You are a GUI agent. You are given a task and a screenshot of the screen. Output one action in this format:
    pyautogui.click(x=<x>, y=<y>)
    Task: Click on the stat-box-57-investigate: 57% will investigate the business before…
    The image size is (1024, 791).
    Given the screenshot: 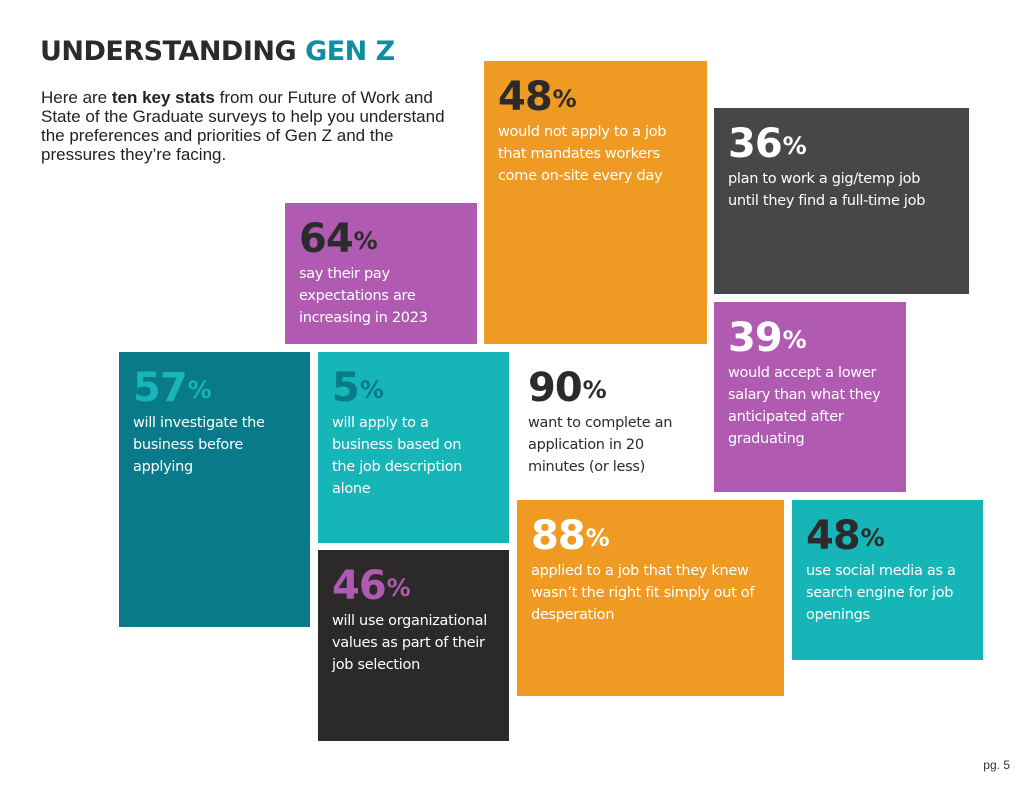 What is the action you would take?
    pyautogui.click(x=214, y=489)
    